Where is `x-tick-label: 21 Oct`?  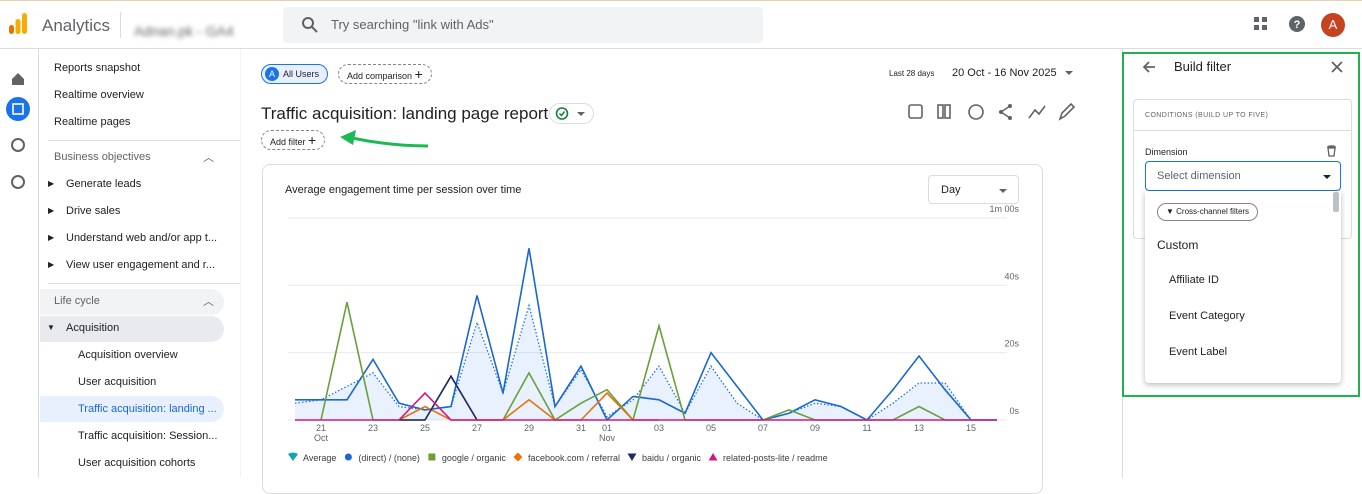
x-tick-label: 21 Oct is located at coordinates (321, 433).